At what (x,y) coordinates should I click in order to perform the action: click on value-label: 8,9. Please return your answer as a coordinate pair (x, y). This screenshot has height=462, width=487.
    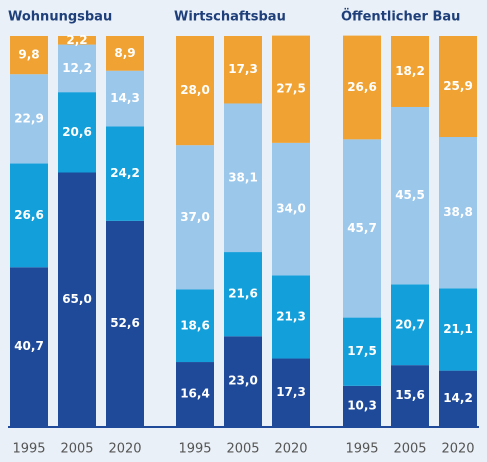
    Looking at the image, I should click on (124, 53).